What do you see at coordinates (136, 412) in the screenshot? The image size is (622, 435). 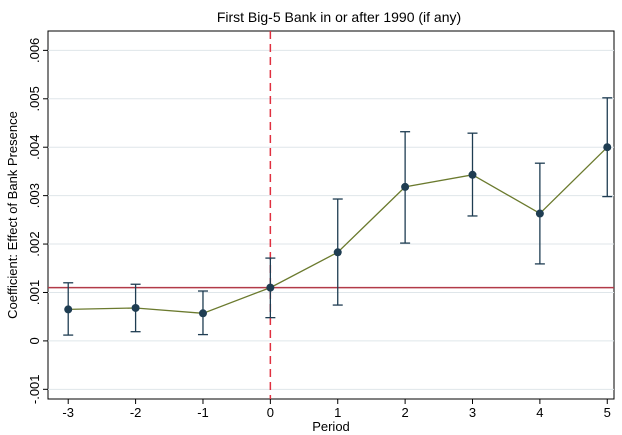 I see `x-tick-label: -2` at bounding box center [136, 412].